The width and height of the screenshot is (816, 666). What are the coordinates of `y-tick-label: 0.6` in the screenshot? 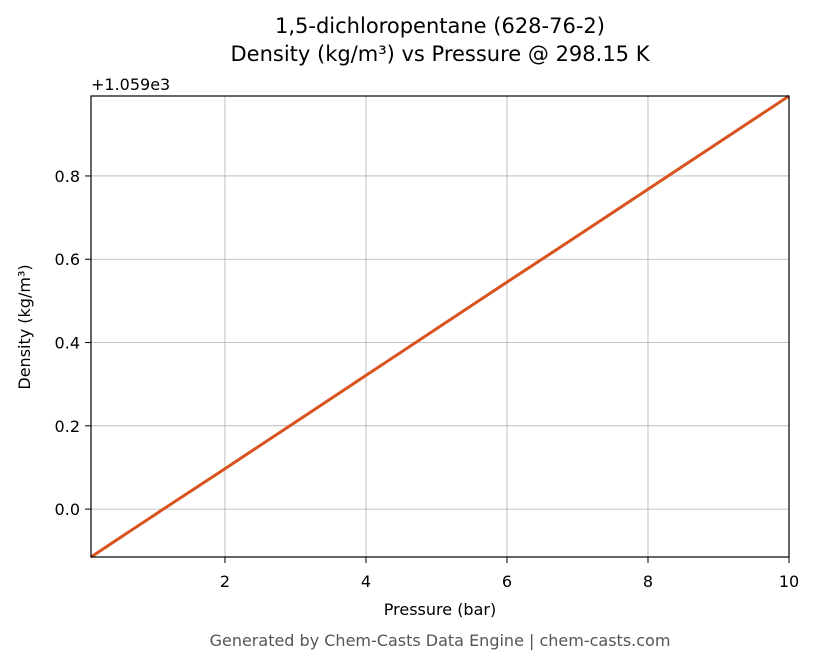 It's located at (67, 259).